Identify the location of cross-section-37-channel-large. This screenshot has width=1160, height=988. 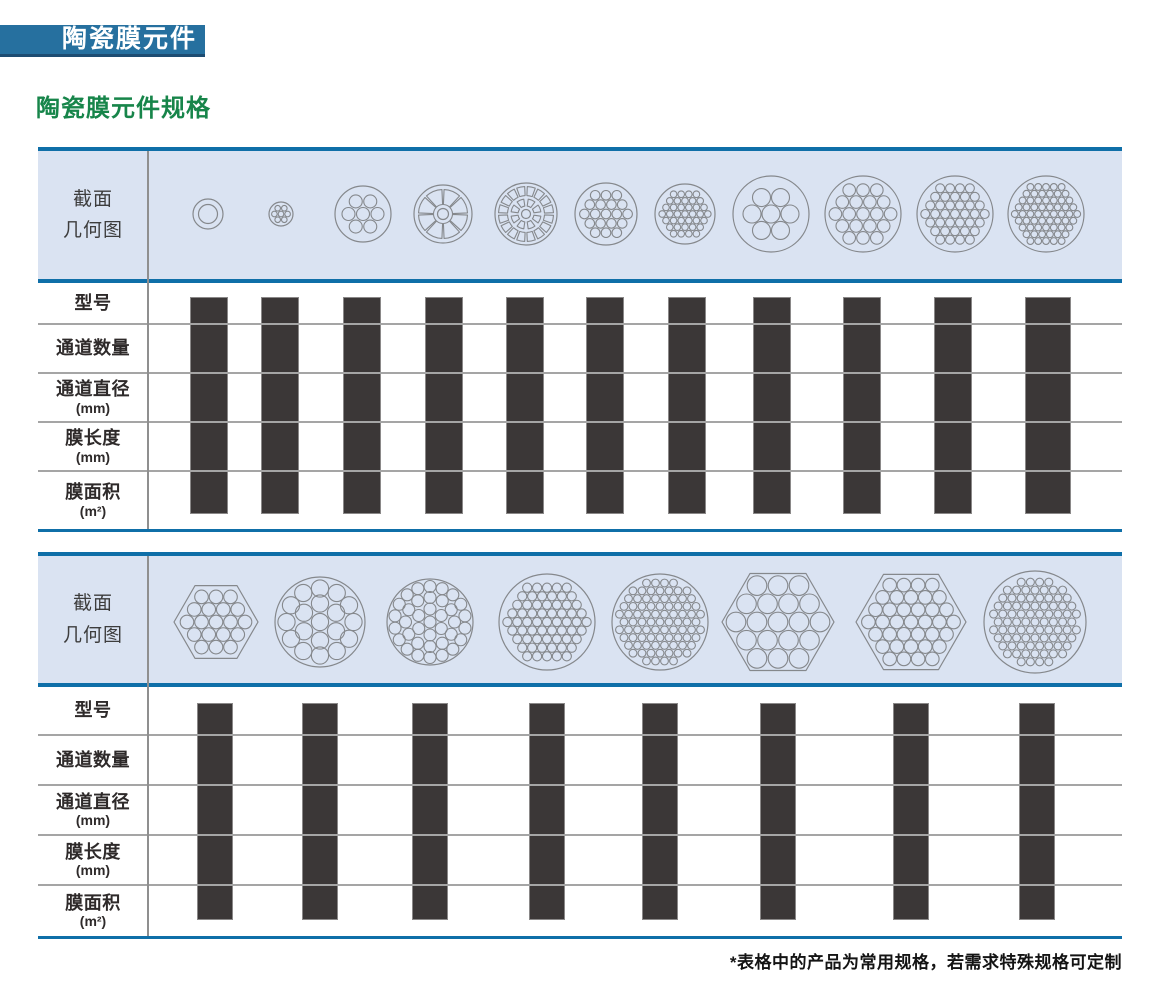
(955, 214).